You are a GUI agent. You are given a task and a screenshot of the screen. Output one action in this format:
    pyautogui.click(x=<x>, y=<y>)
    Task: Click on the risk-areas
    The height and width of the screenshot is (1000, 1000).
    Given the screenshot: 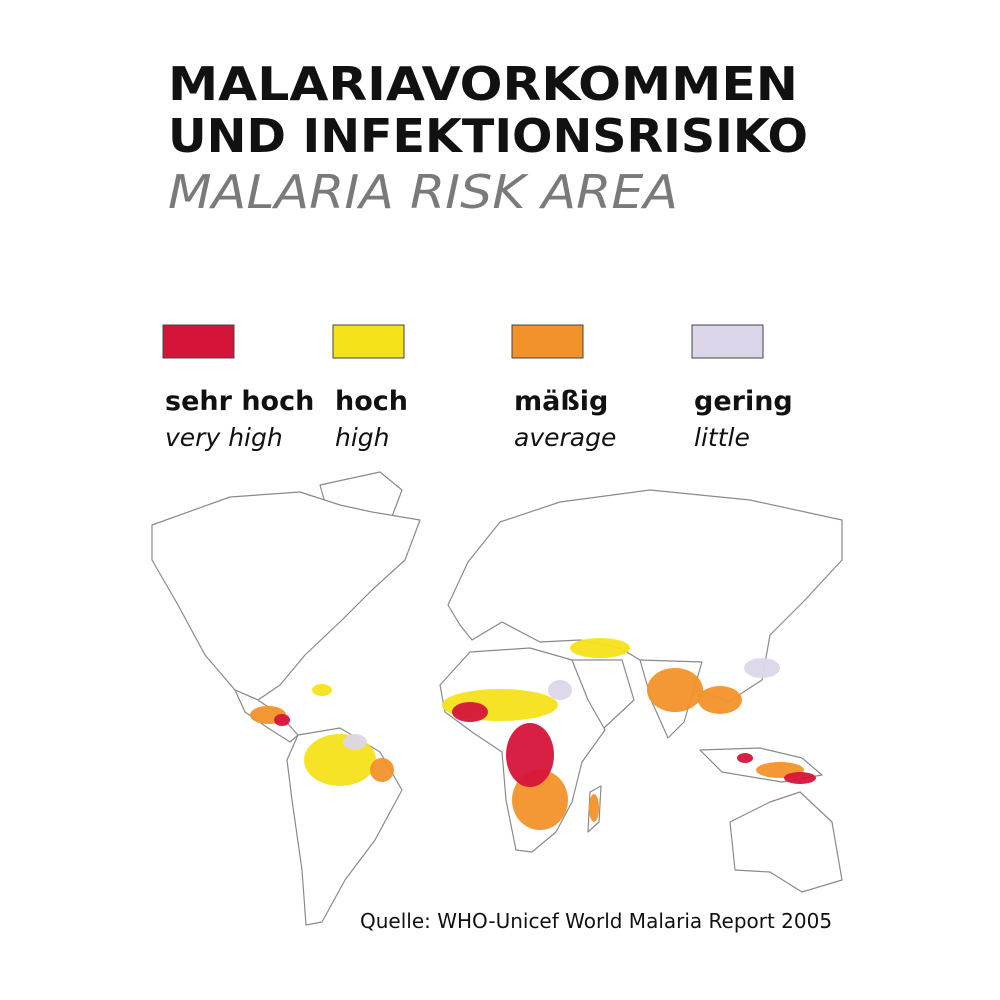 What is the action you would take?
    pyautogui.click(x=533, y=734)
    